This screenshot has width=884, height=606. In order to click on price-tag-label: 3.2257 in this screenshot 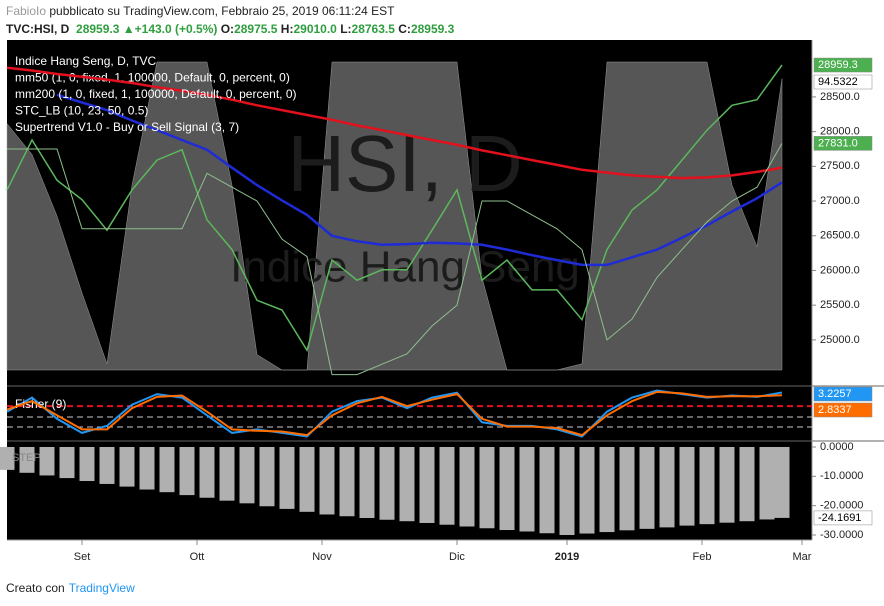, I will do `click(835, 394)`.